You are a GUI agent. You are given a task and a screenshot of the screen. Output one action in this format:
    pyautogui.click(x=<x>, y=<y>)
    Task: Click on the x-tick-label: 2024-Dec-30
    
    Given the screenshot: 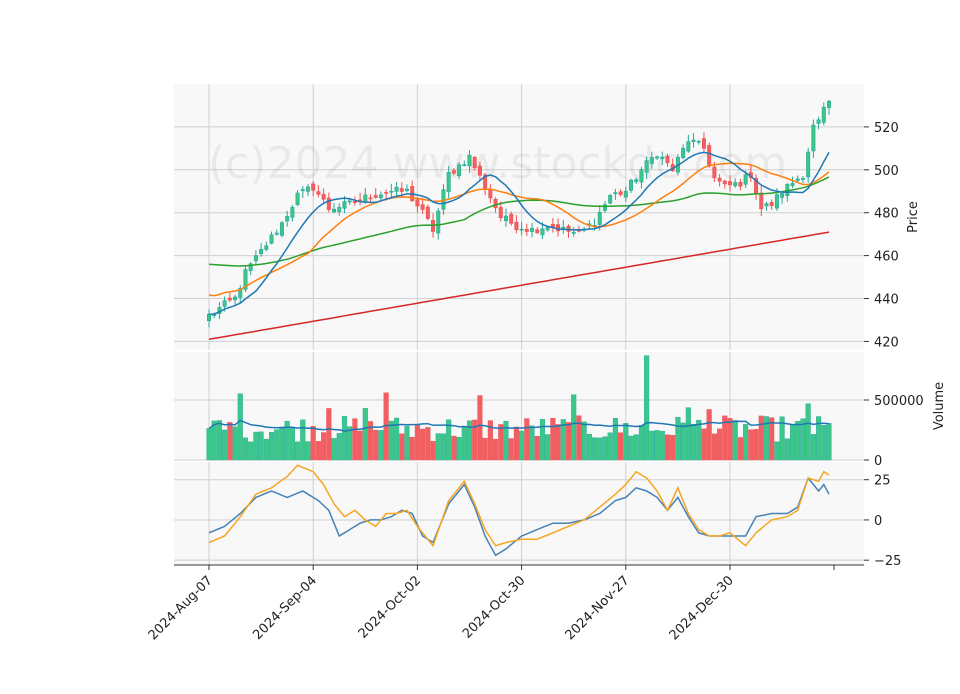 What is the action you would take?
    pyautogui.click(x=702, y=608)
    